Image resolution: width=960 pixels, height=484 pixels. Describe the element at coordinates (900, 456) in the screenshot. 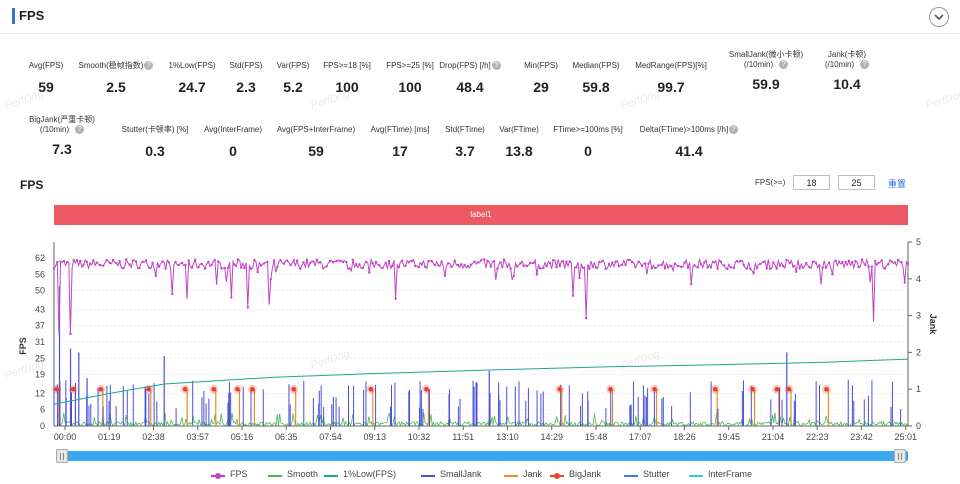

I see `slider-handle-right` at that location.